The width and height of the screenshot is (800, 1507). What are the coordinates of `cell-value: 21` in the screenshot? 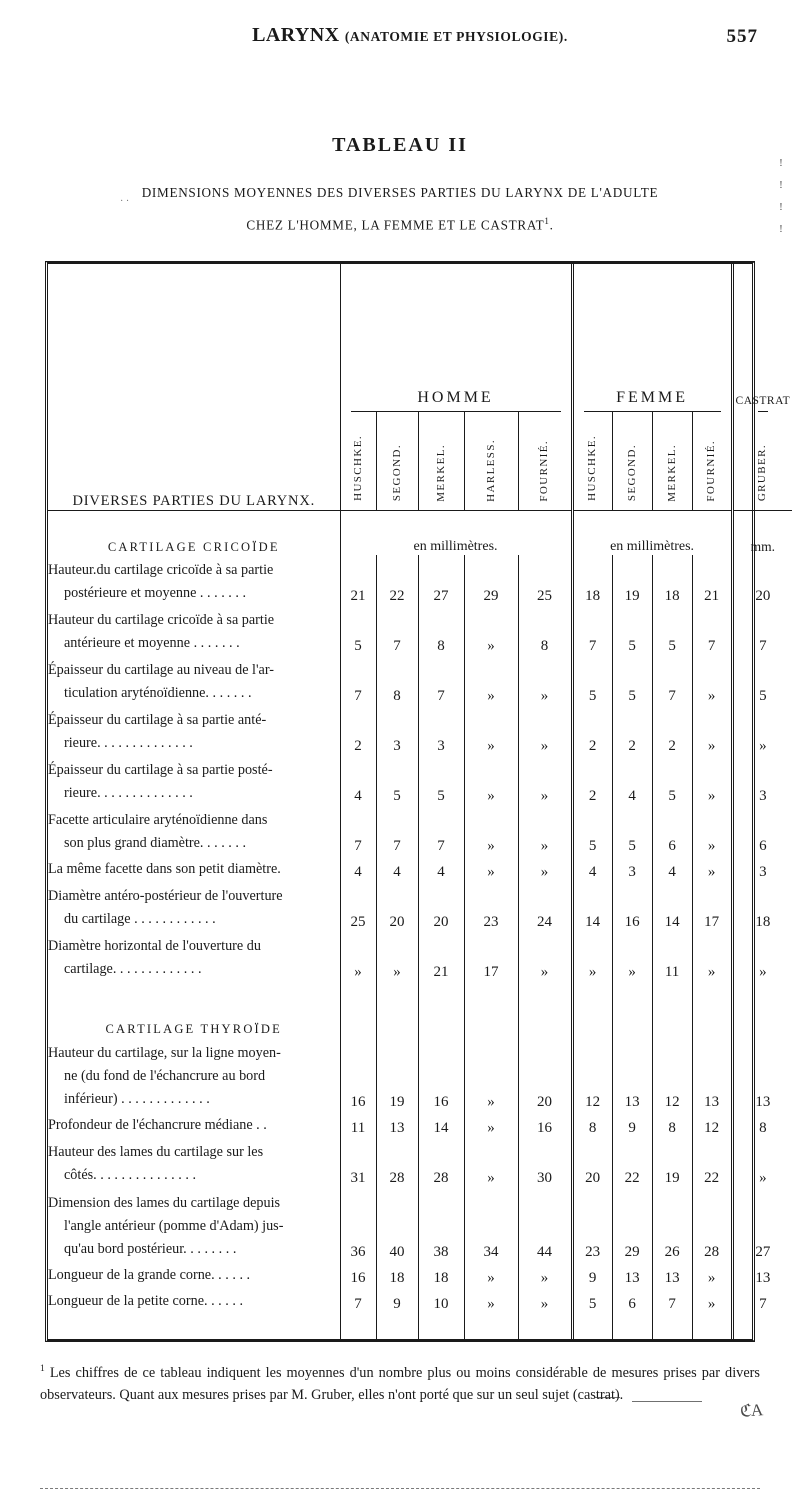 It's located at (357, 580).